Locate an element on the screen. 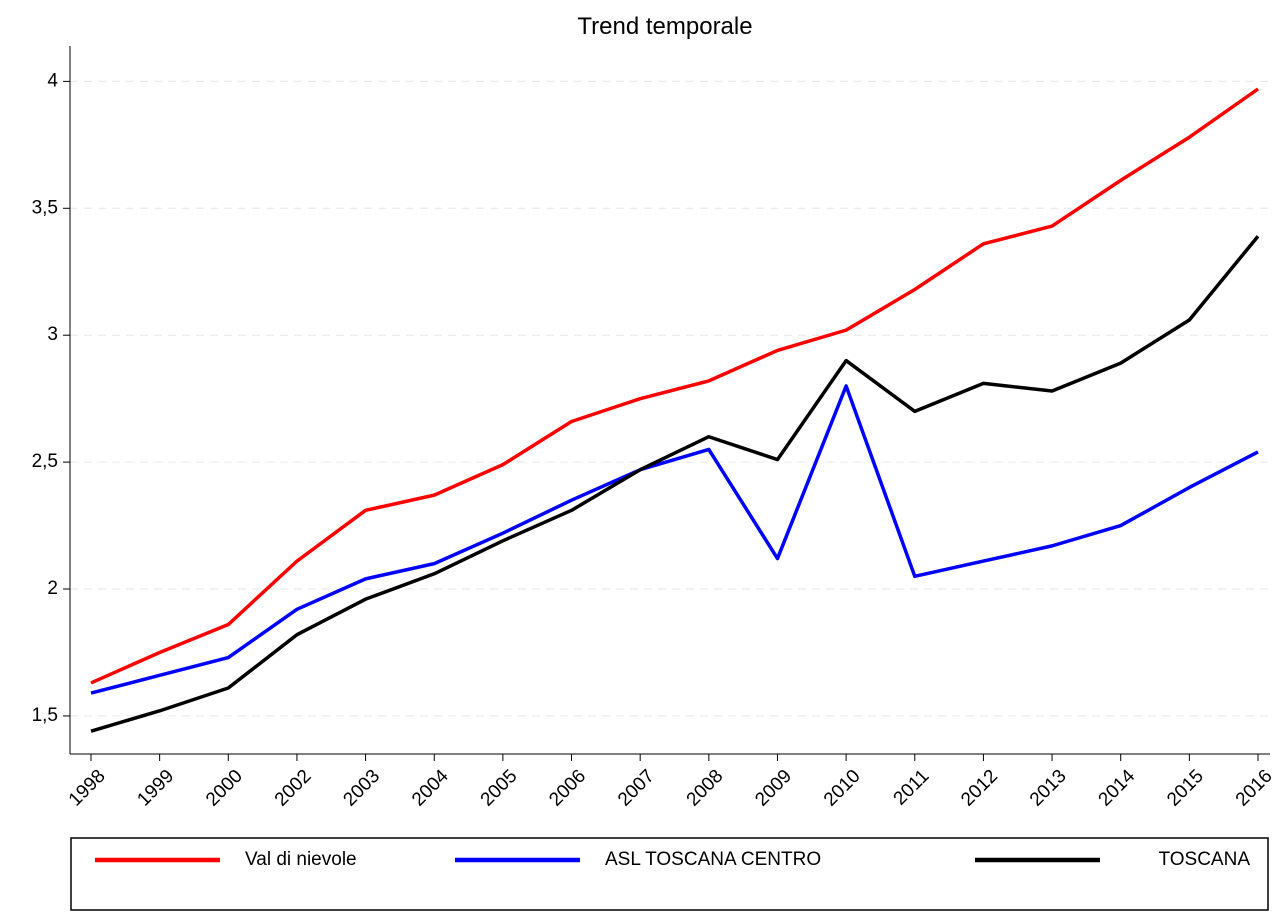  x-tick-label: 2006 is located at coordinates (567, 788).